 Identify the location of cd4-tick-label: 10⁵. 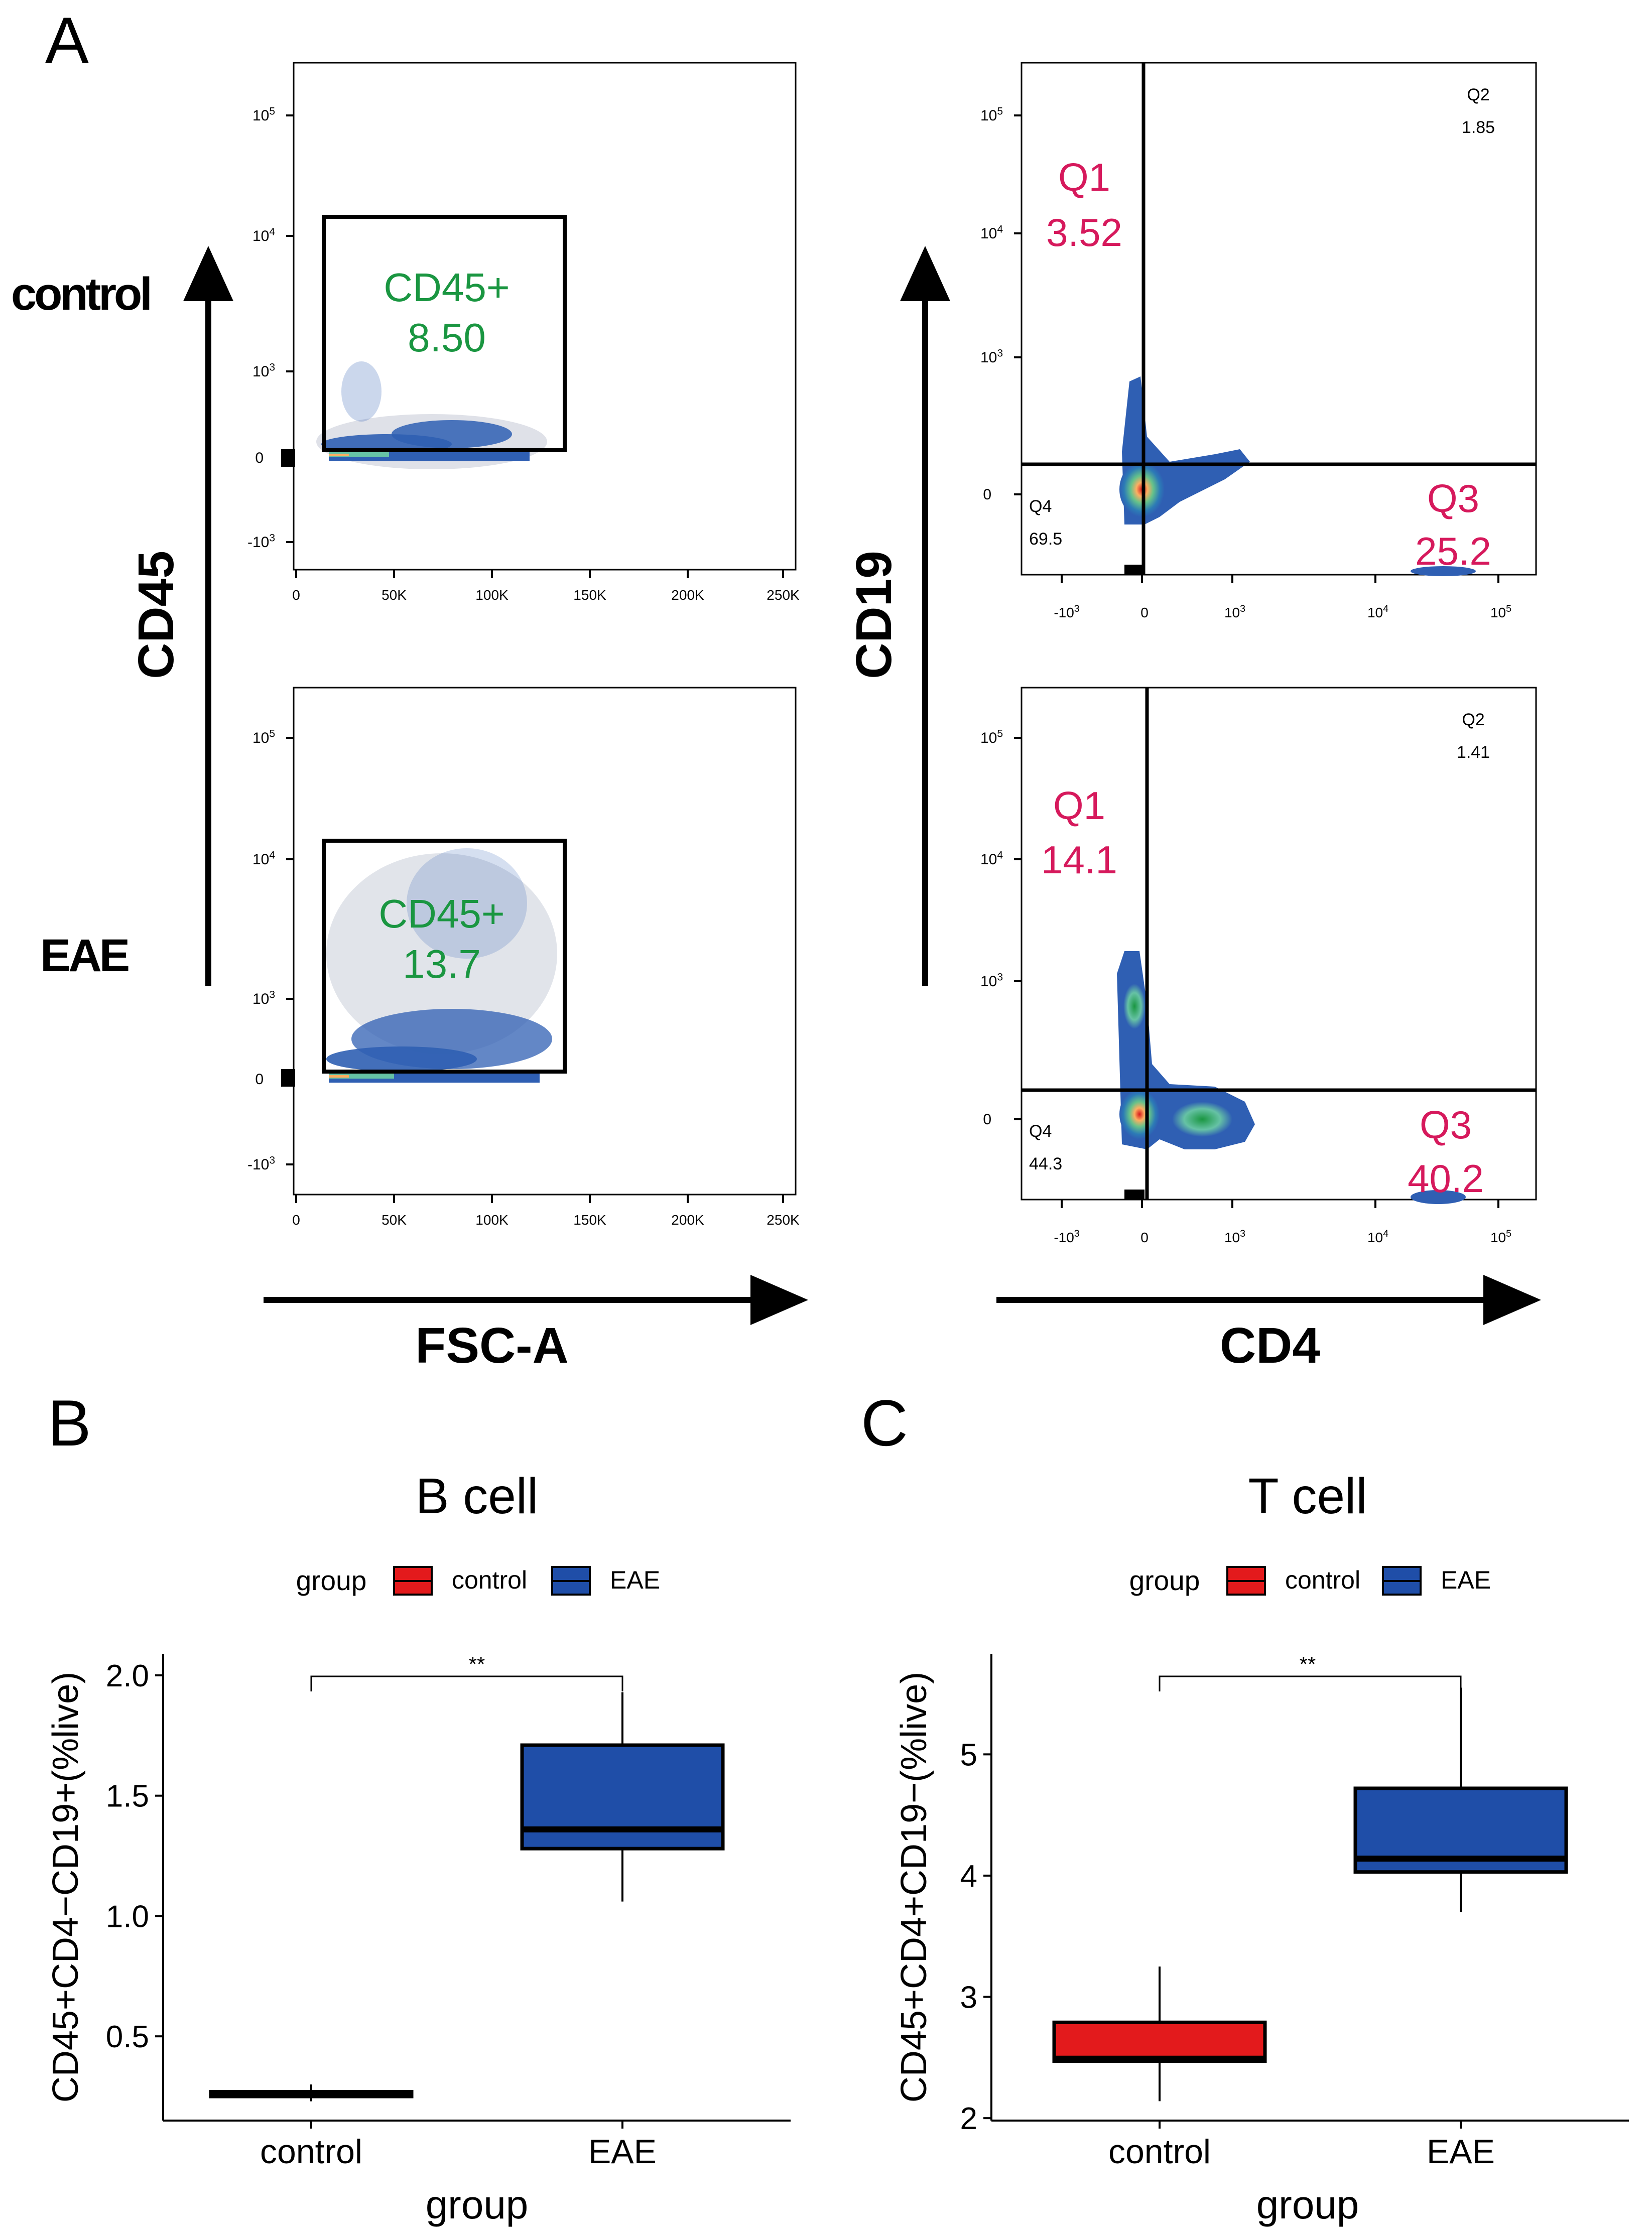
(1500, 611).